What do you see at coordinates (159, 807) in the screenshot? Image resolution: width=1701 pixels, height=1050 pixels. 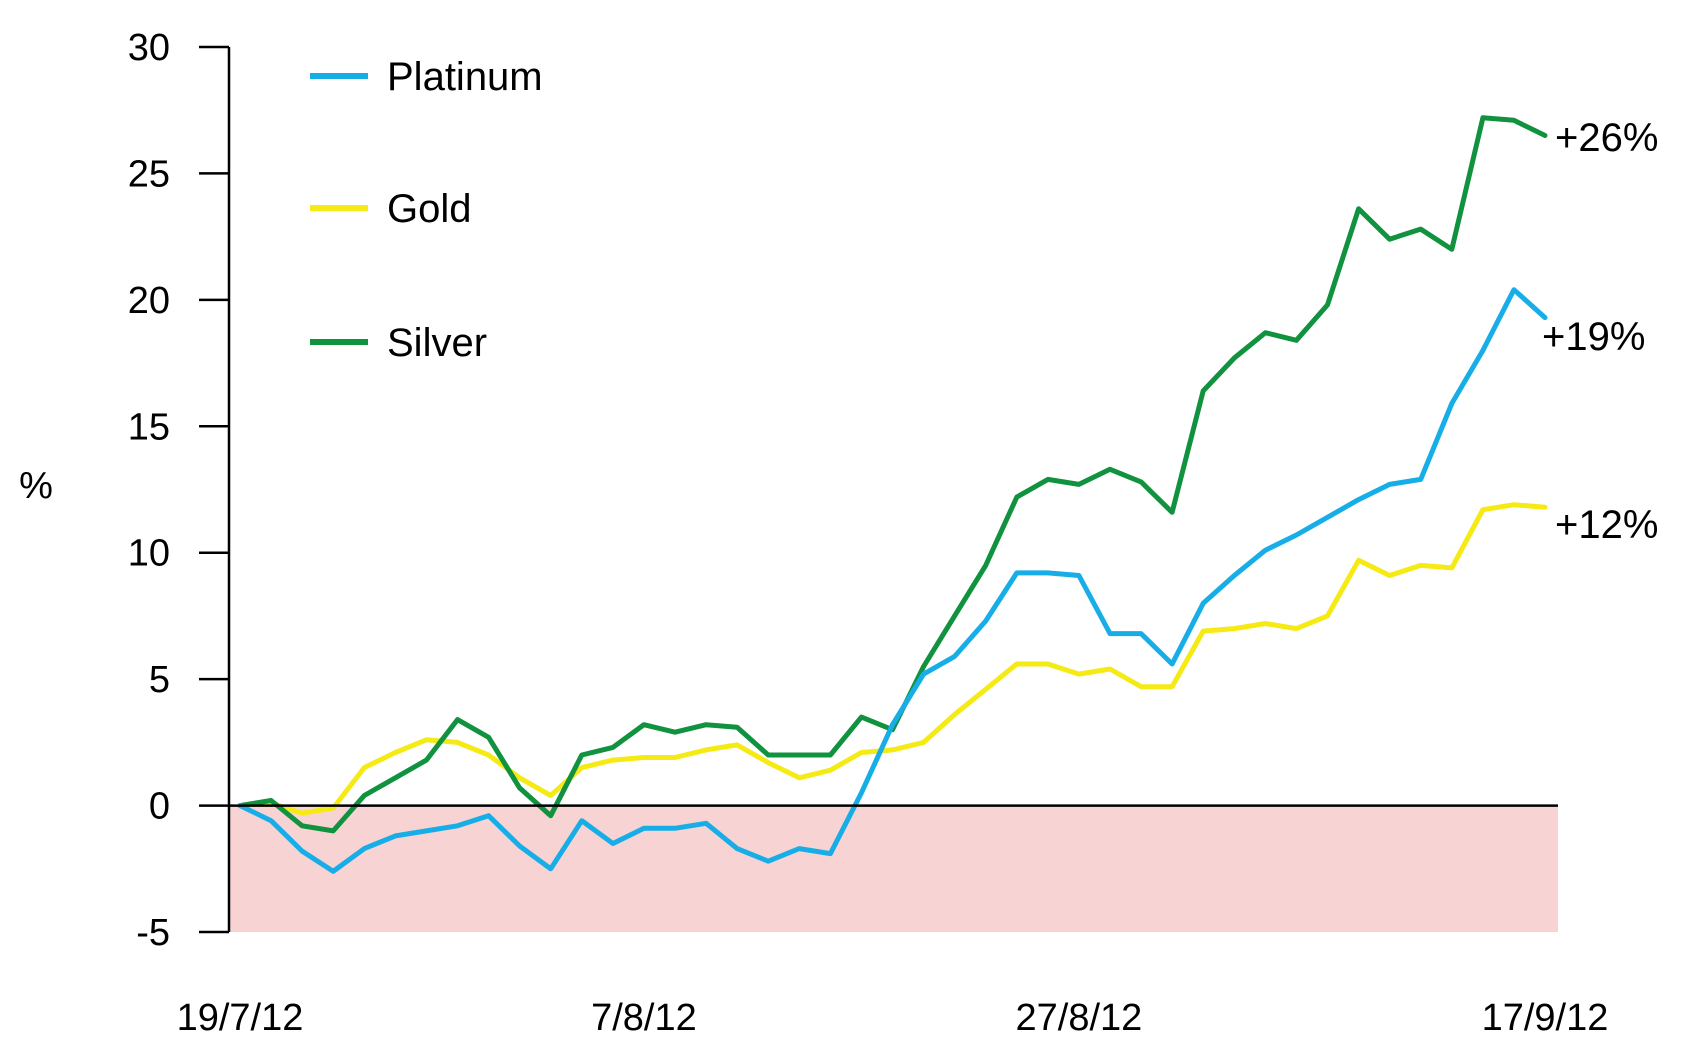 I see `y-tick-label: 0` at bounding box center [159, 807].